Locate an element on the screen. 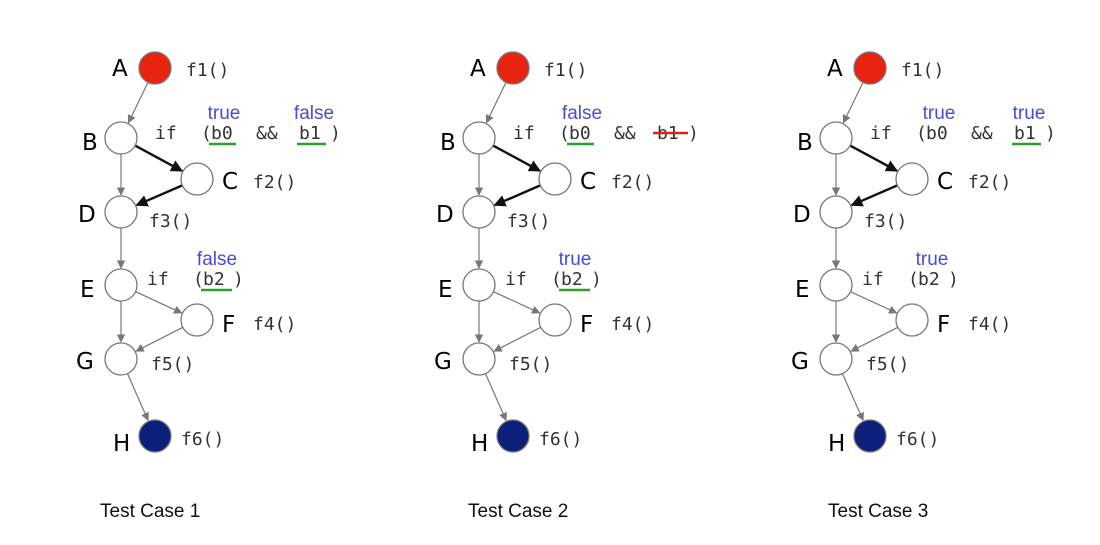  annotation-b1: true is located at coordinates (1029, 113).